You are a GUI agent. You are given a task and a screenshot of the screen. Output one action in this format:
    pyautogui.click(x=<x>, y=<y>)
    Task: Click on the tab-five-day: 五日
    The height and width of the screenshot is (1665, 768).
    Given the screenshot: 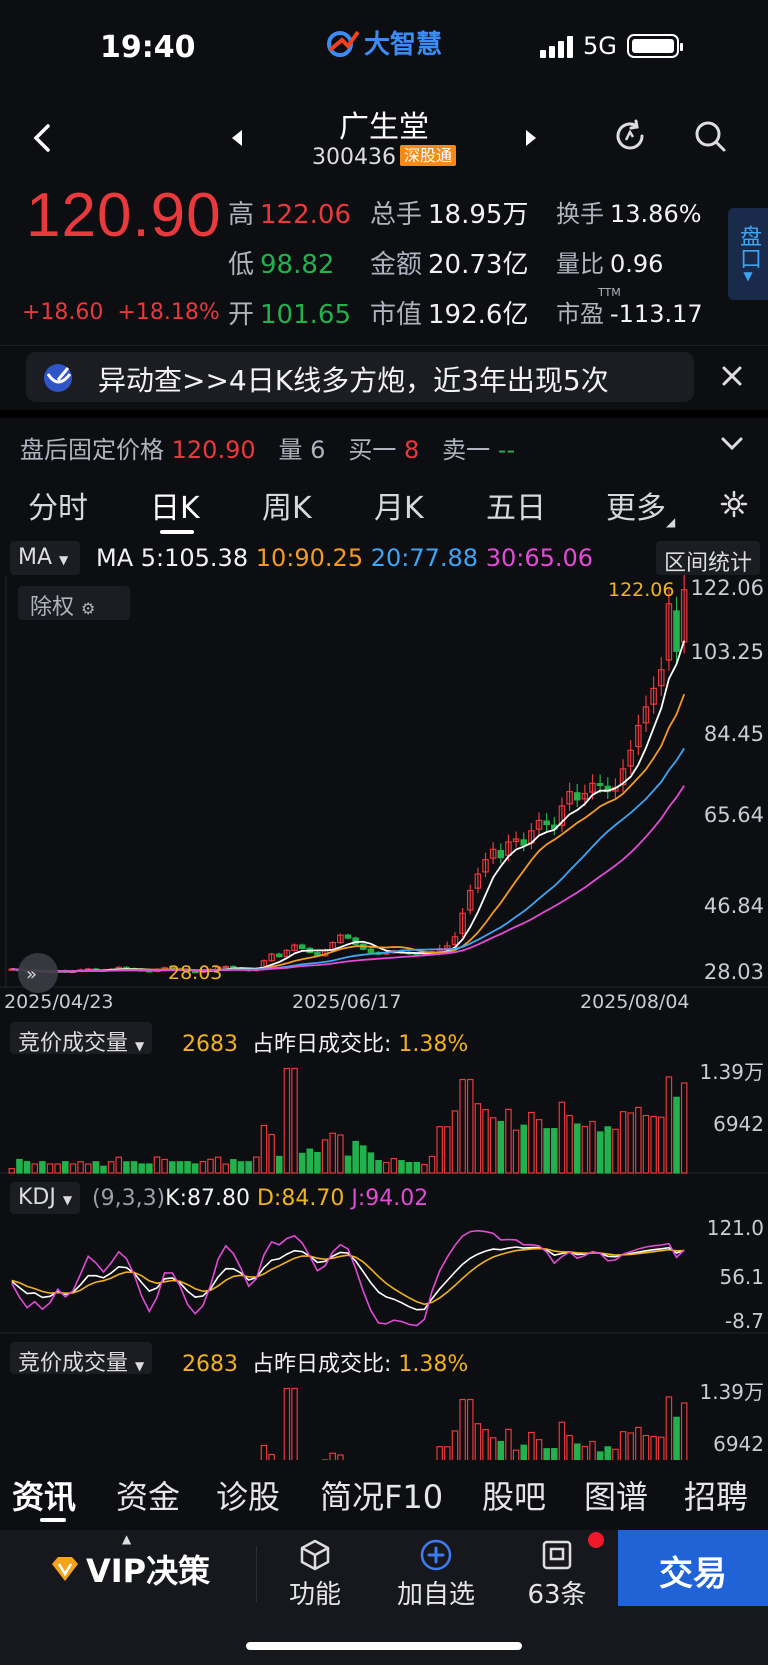 What is the action you would take?
    pyautogui.click(x=516, y=508)
    